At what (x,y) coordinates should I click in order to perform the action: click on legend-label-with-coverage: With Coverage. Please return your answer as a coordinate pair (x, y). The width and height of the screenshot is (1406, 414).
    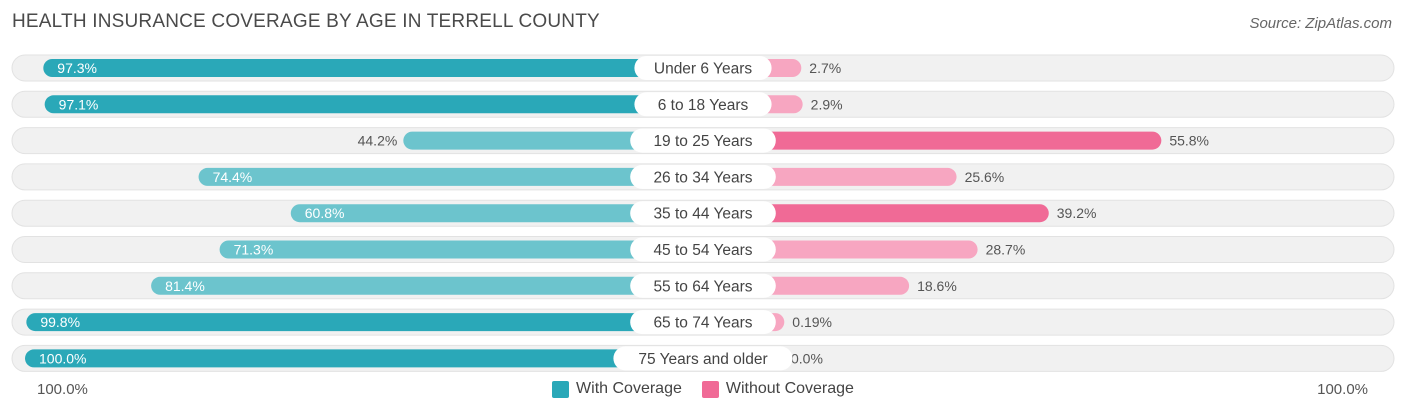
    Looking at the image, I should click on (629, 388).